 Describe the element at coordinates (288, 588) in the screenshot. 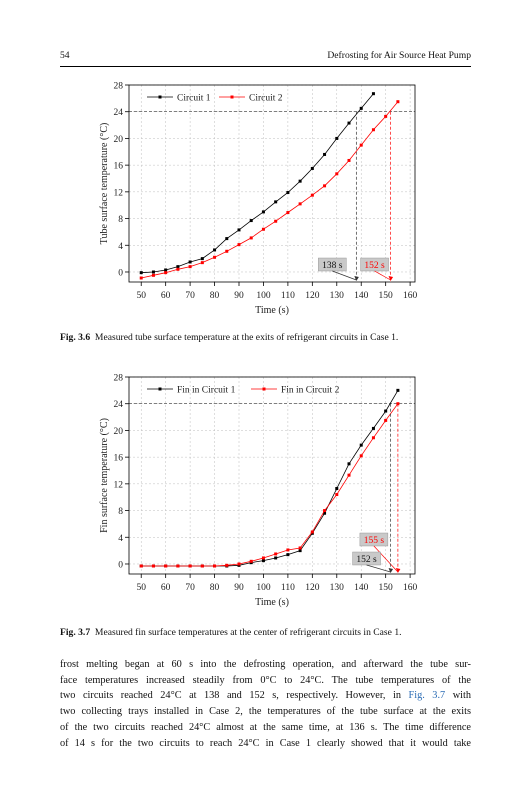

I see `x-tick-label: 110` at that location.